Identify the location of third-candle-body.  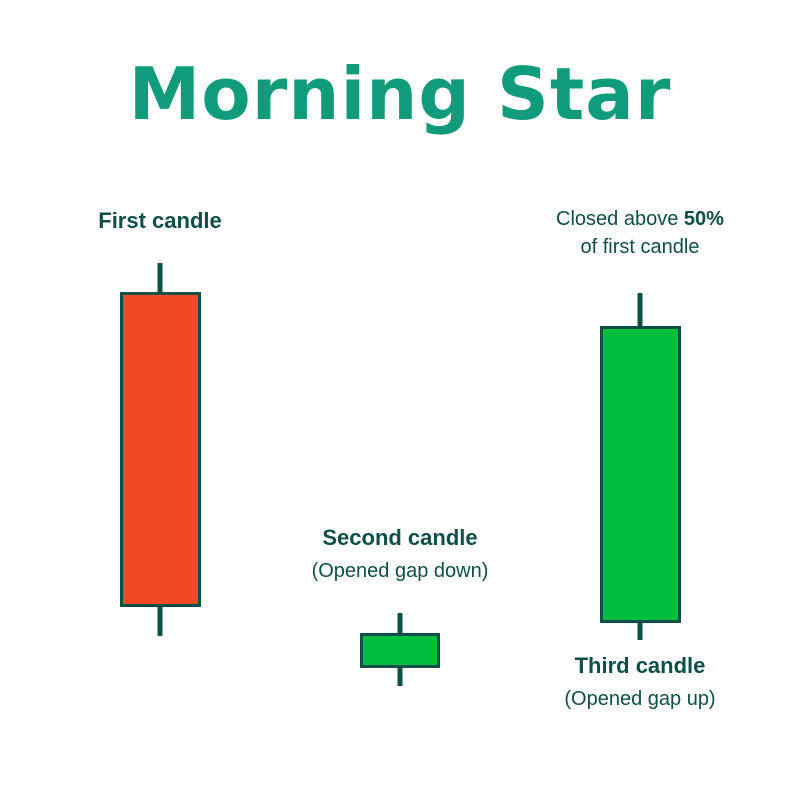
(640, 474).